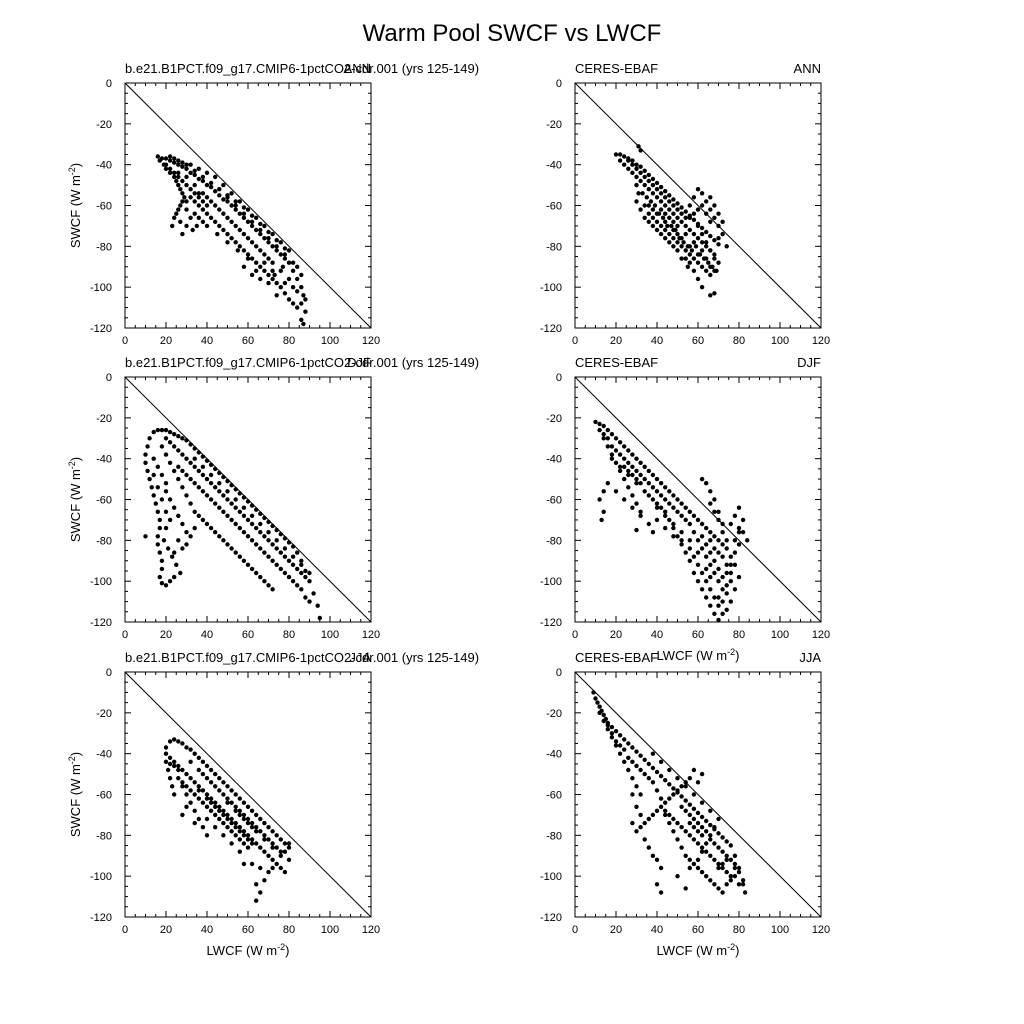  I want to click on y-tick-label: -40, so click(554, 460).